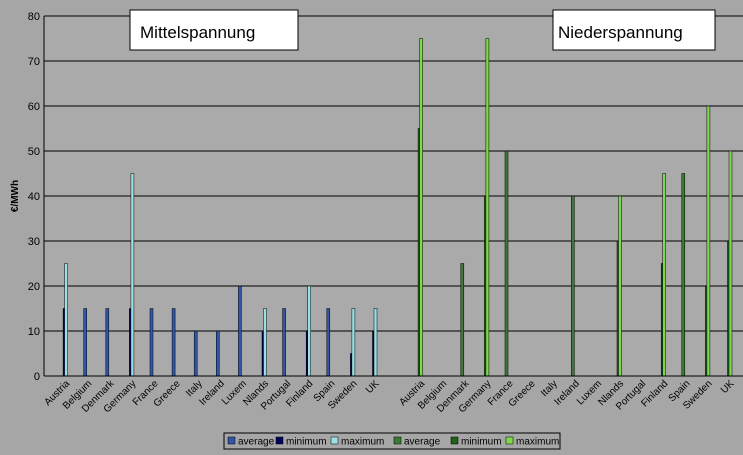 The height and width of the screenshot is (455, 743). What do you see at coordinates (328, 342) in the screenshot?
I see `bar-0-average-spain` at bounding box center [328, 342].